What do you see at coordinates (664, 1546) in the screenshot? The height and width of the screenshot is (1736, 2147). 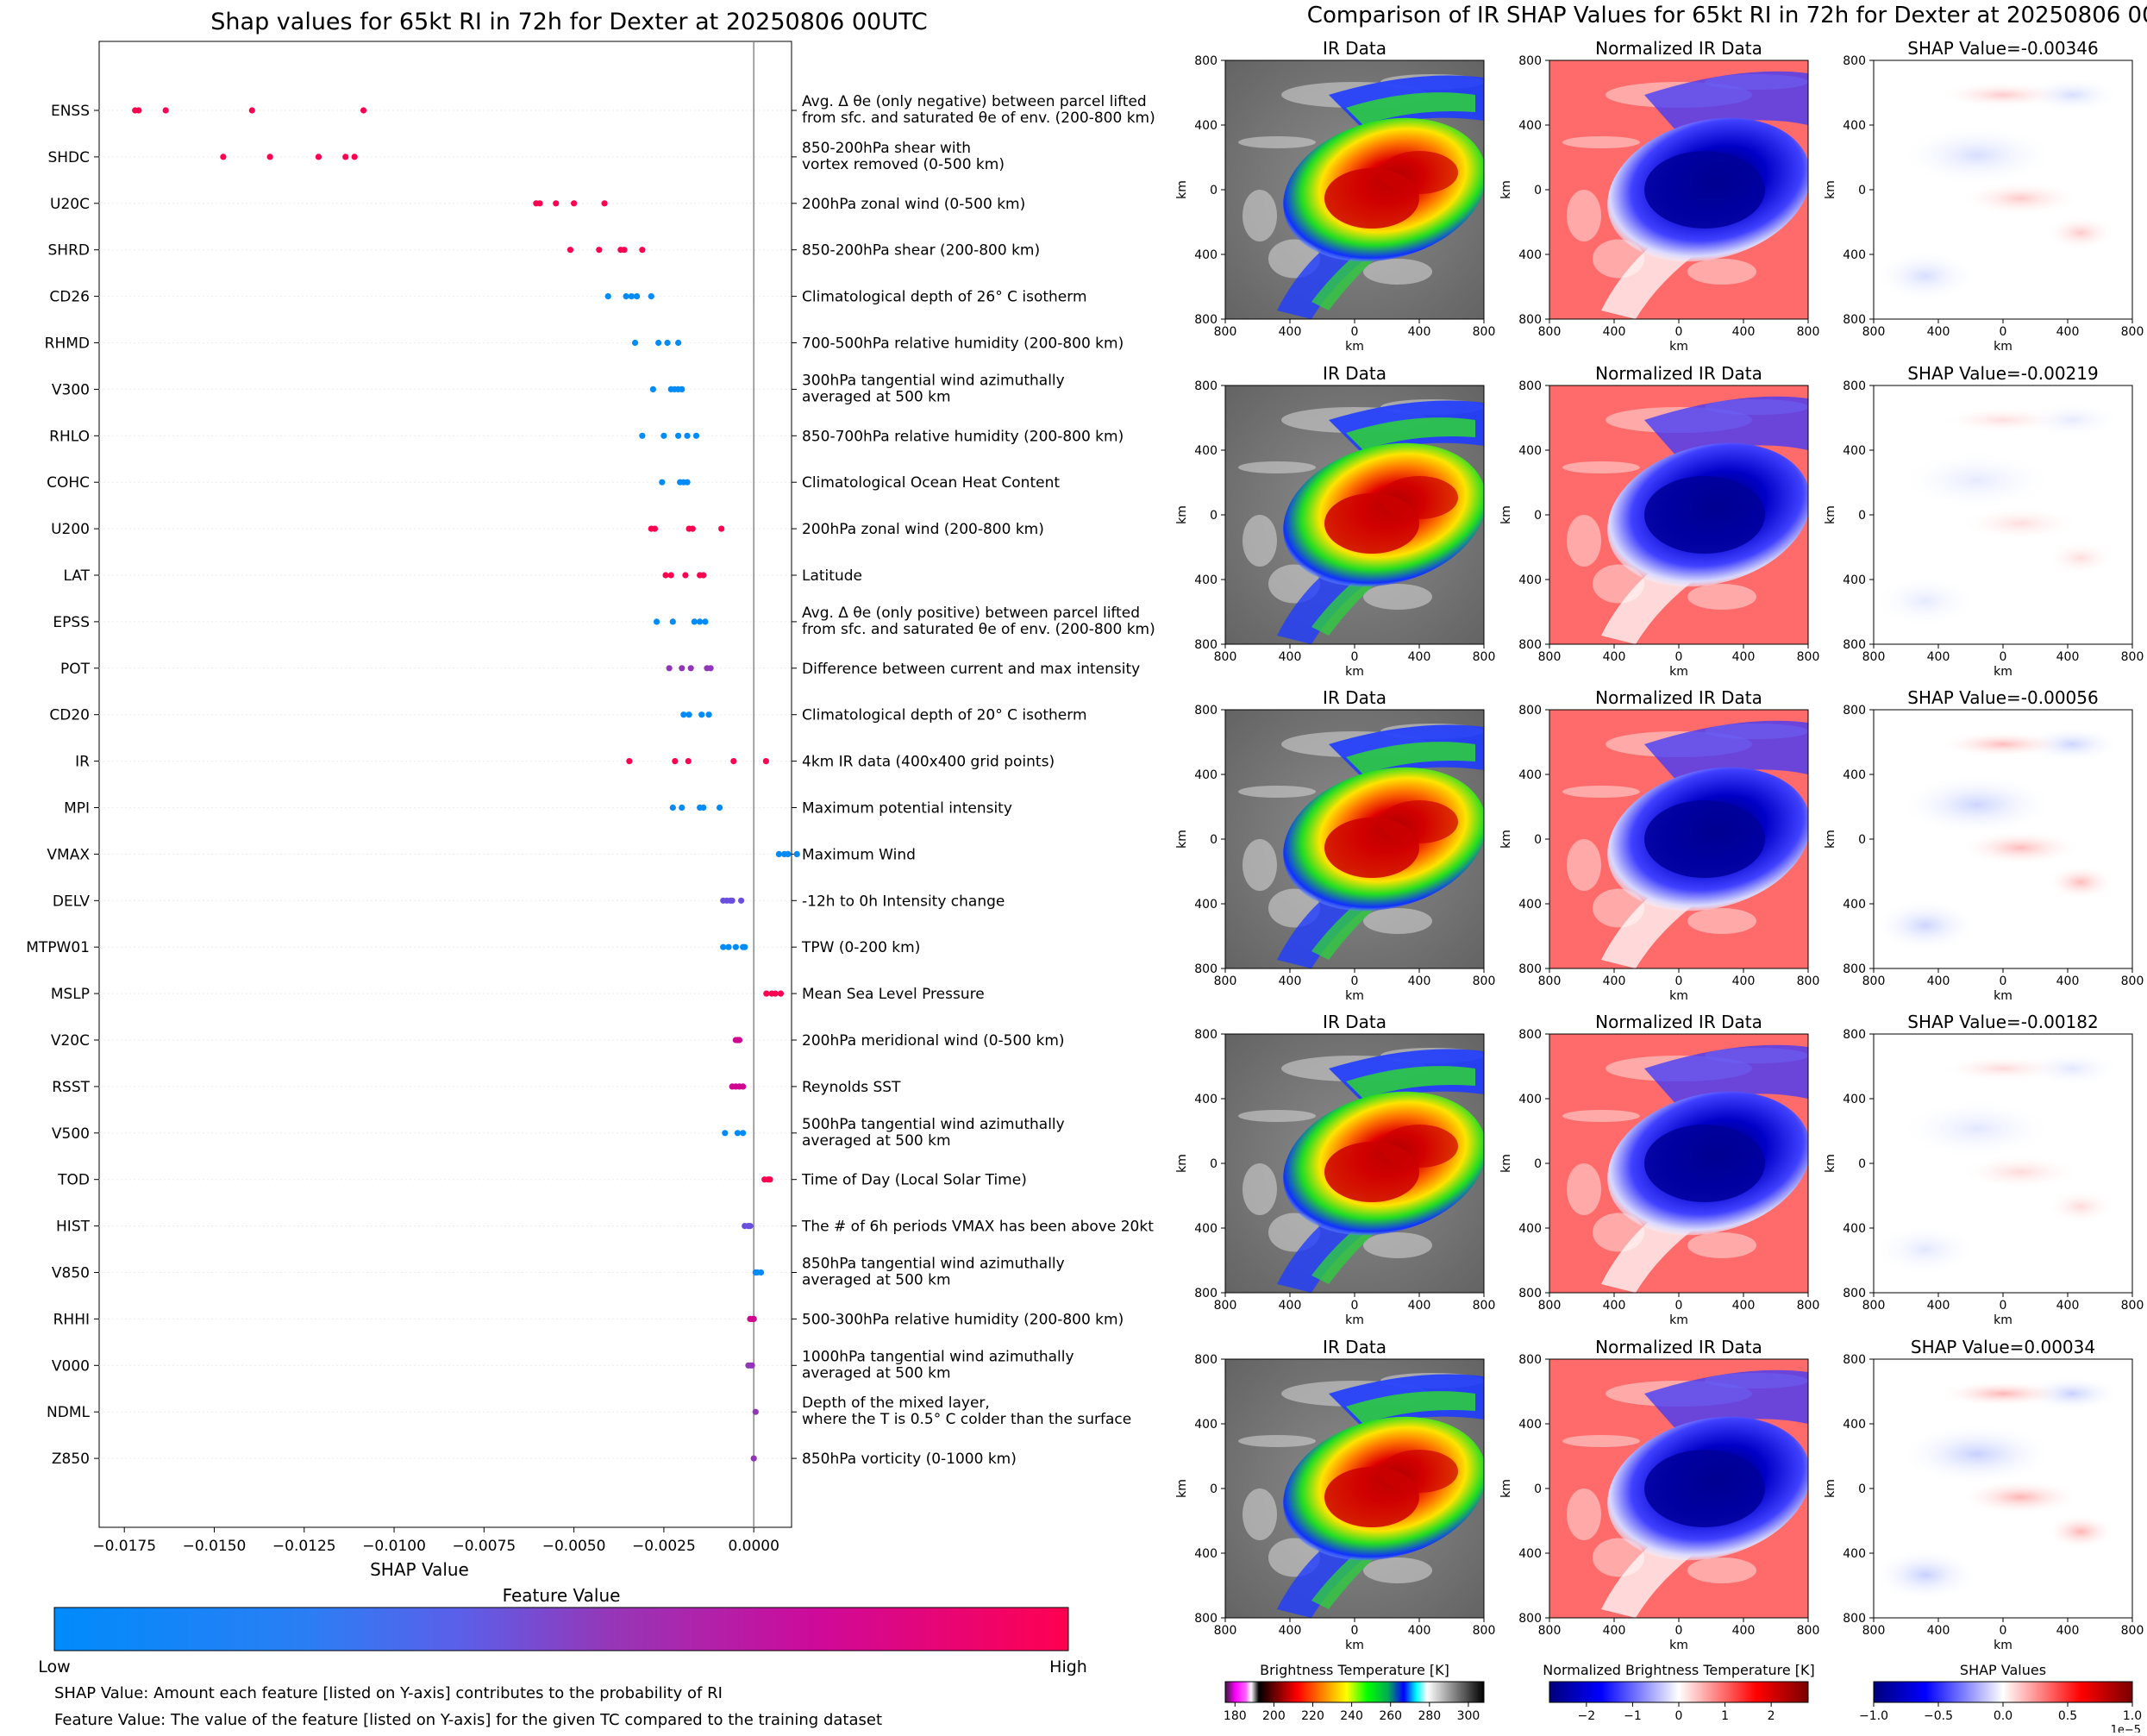 I see `xtick-label: −0.0025` at bounding box center [664, 1546].